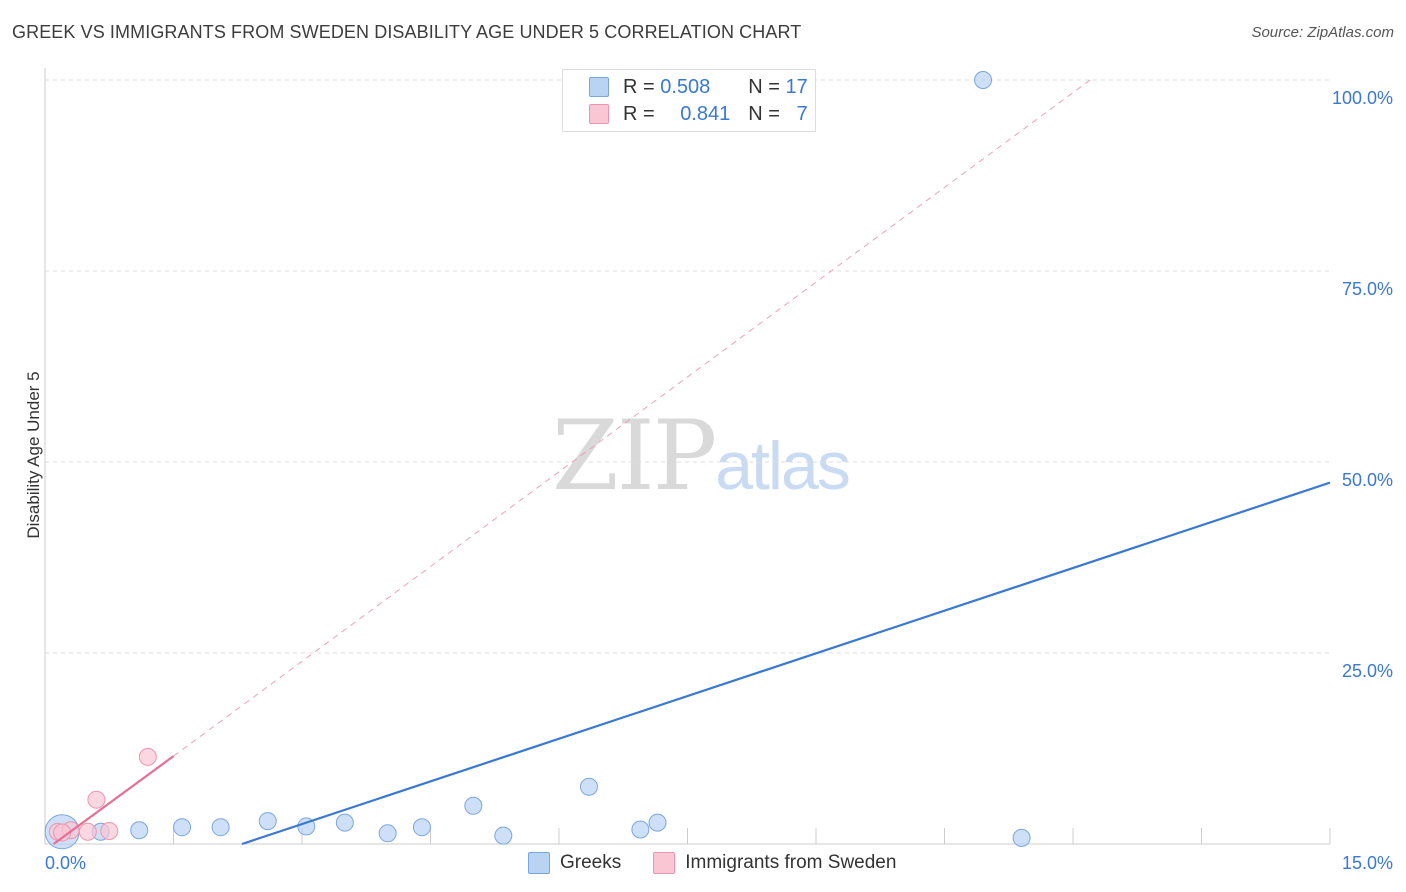 The height and width of the screenshot is (892, 1406). What do you see at coordinates (113, 800) in the screenshot?
I see `trendline-sweden` at bounding box center [113, 800].